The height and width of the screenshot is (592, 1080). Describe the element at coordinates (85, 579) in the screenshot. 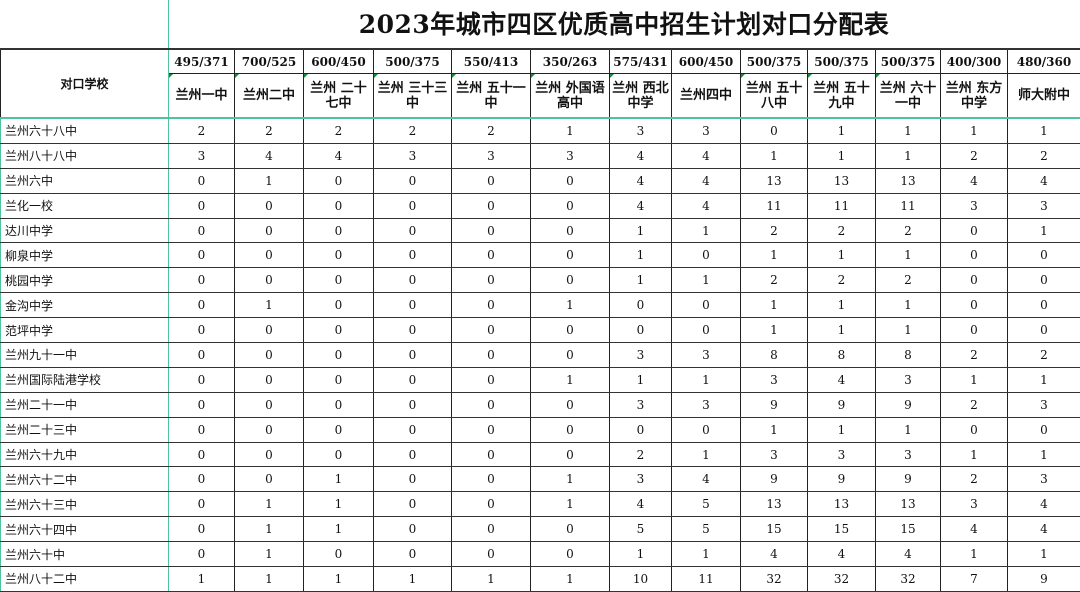

I see `row-school-name: 兰州八十二中` at that location.